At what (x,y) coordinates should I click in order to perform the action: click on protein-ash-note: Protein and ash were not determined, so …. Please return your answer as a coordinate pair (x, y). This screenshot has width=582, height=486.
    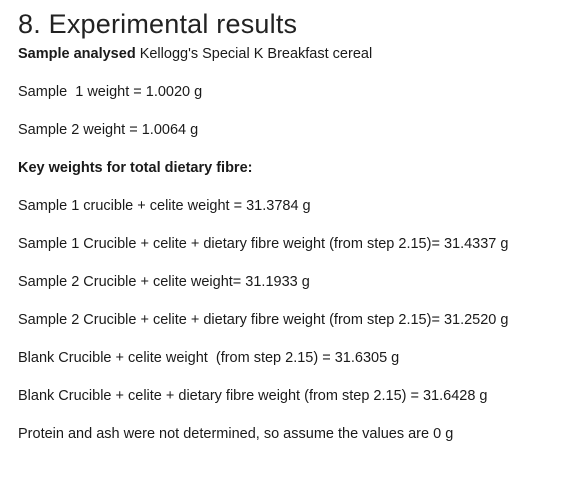
    Looking at the image, I should click on (236, 434).